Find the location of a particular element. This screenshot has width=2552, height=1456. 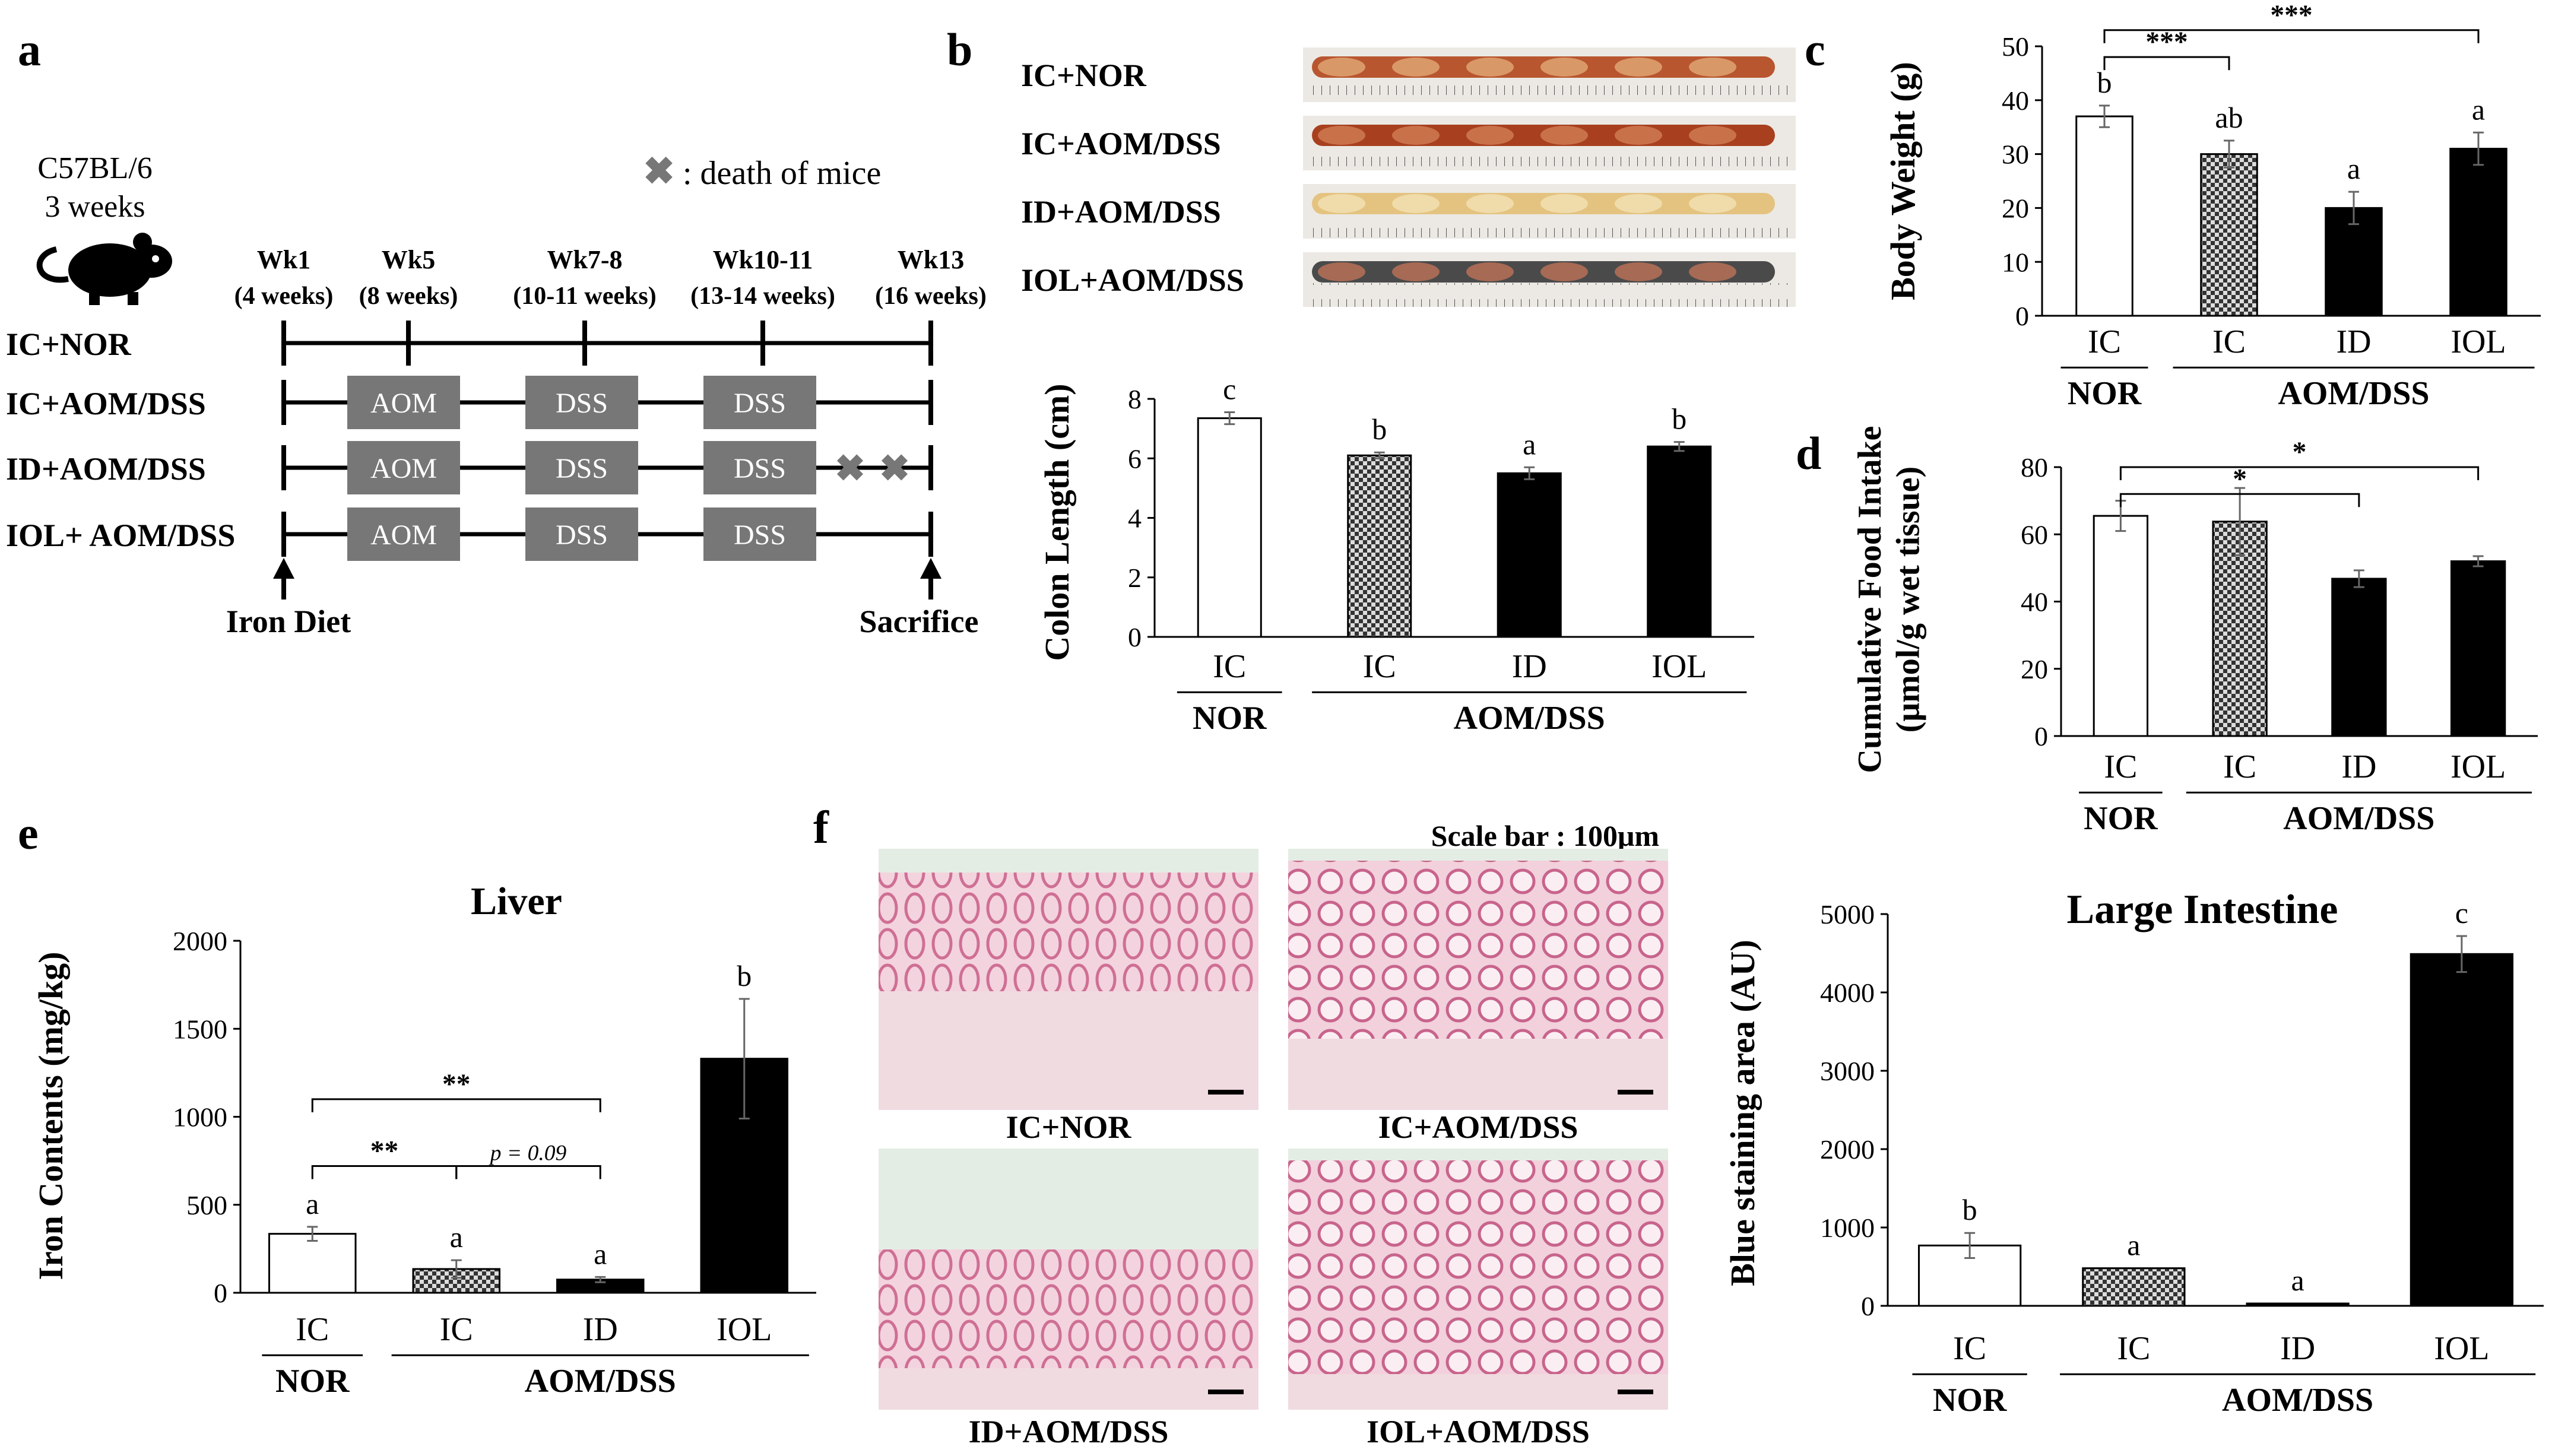

y-tick-label: 30 is located at coordinates (2015, 154).